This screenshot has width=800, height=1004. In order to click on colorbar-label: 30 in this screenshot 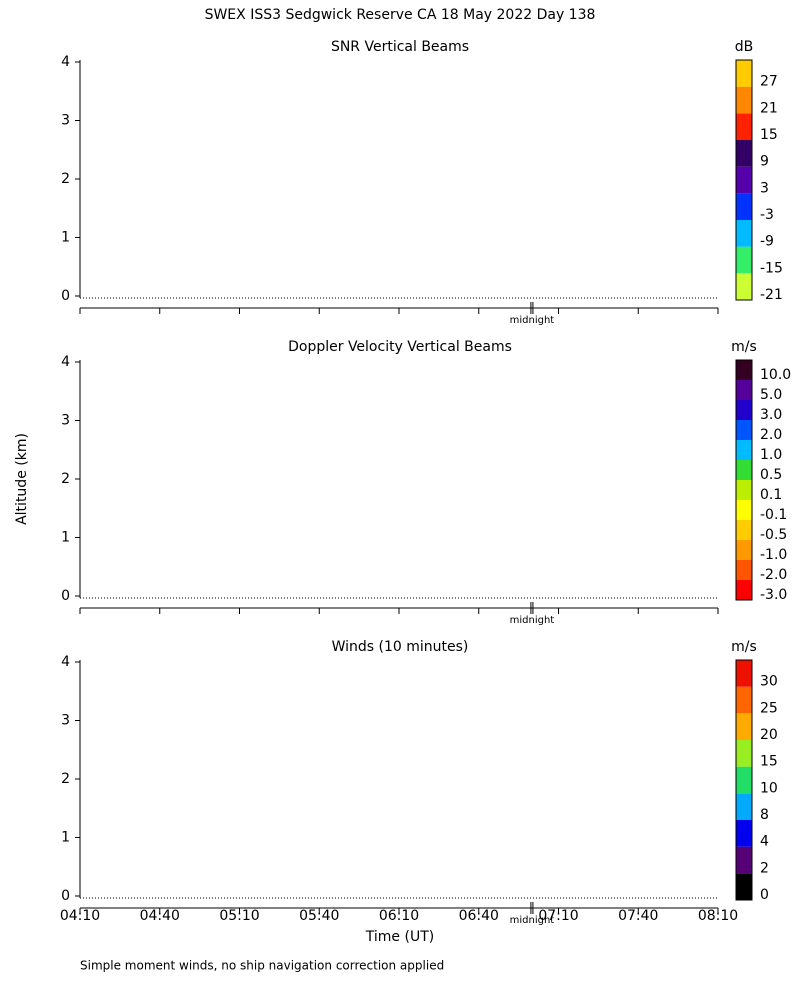, I will do `click(769, 682)`.